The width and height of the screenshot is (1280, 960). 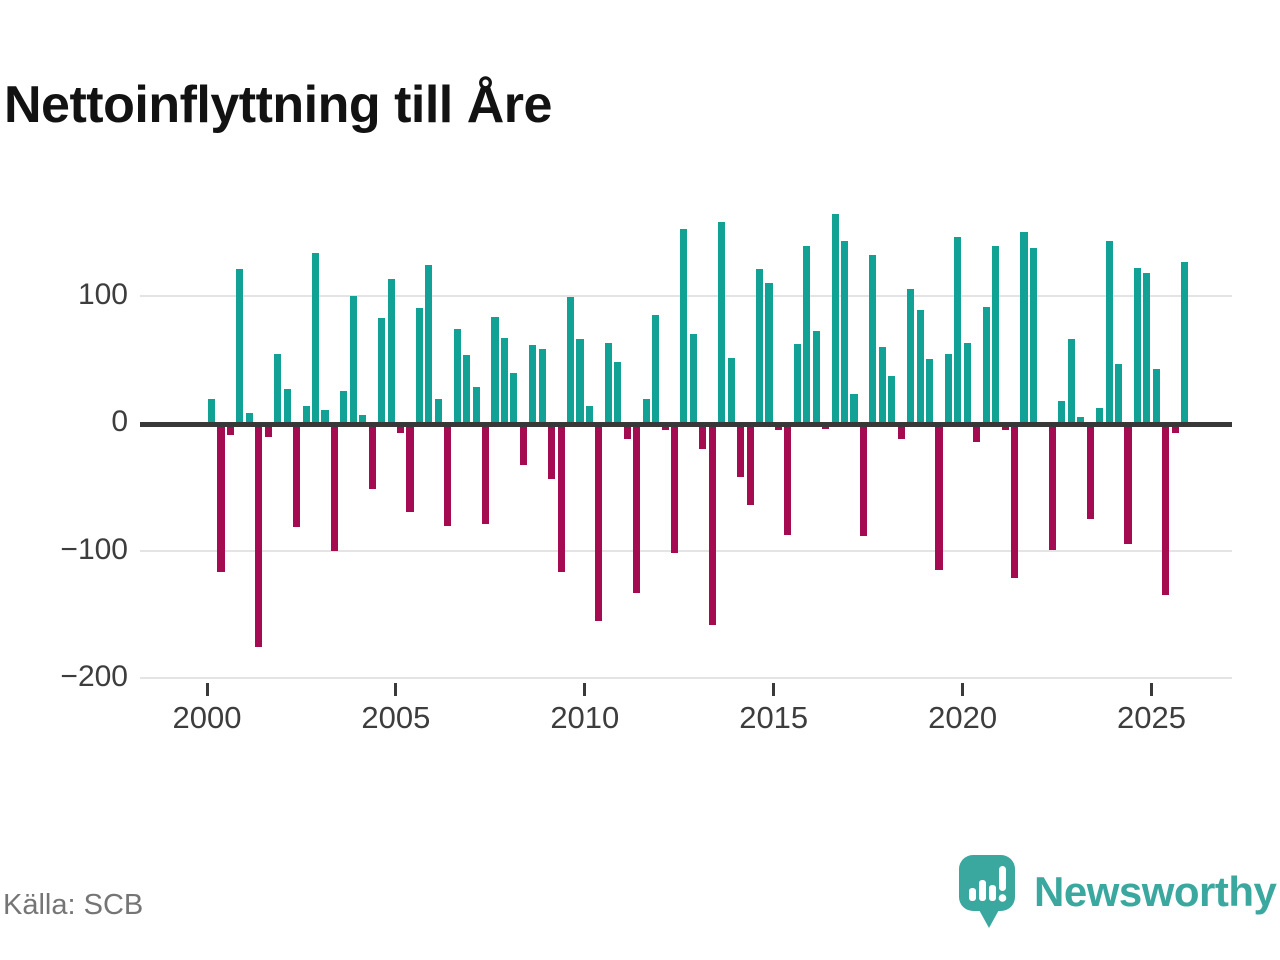 What do you see at coordinates (94, 549) in the screenshot?
I see `y-axis-label--100: −100` at bounding box center [94, 549].